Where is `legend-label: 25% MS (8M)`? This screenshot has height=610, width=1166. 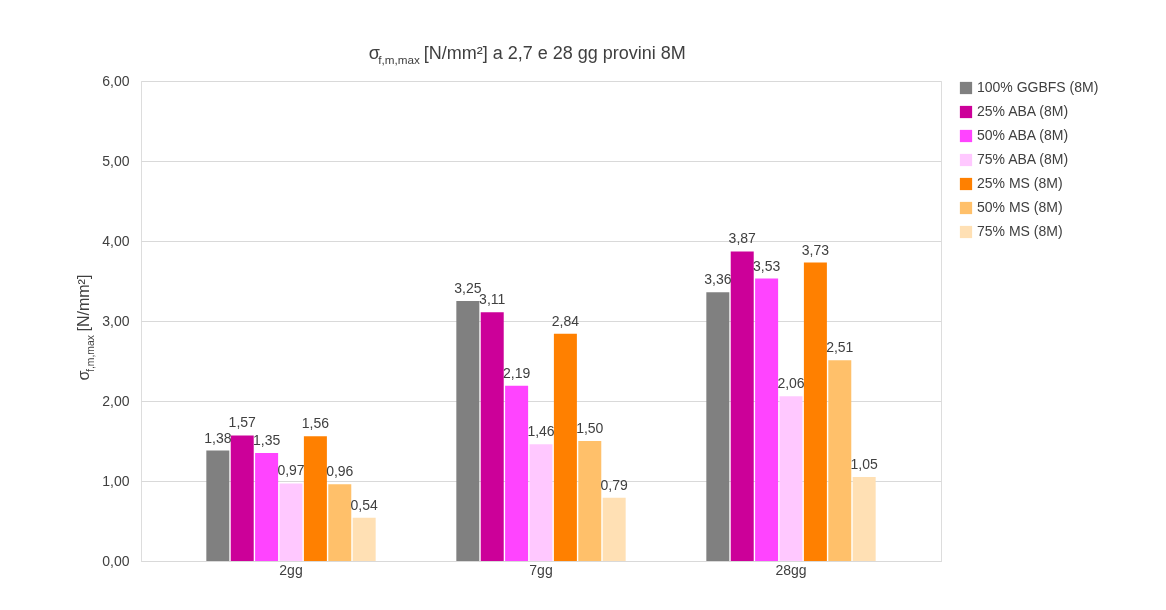
legend-label: 25% MS (8M) is located at coordinates (1020, 183).